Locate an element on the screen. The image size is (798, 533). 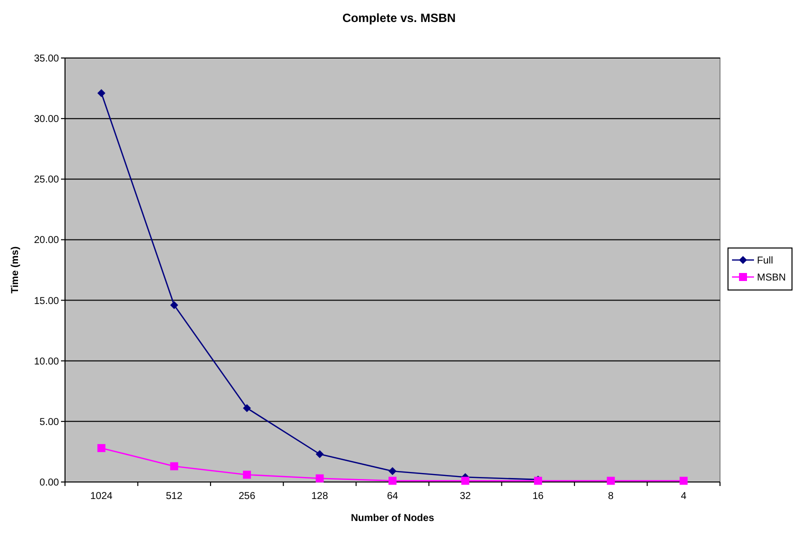
y-tick-label: 5.00 is located at coordinates (50, 422).